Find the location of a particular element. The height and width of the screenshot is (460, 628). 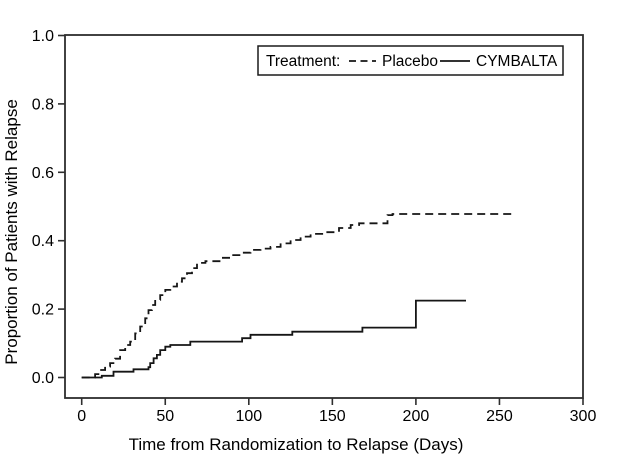

x-tick-label: 300 is located at coordinates (583, 416).